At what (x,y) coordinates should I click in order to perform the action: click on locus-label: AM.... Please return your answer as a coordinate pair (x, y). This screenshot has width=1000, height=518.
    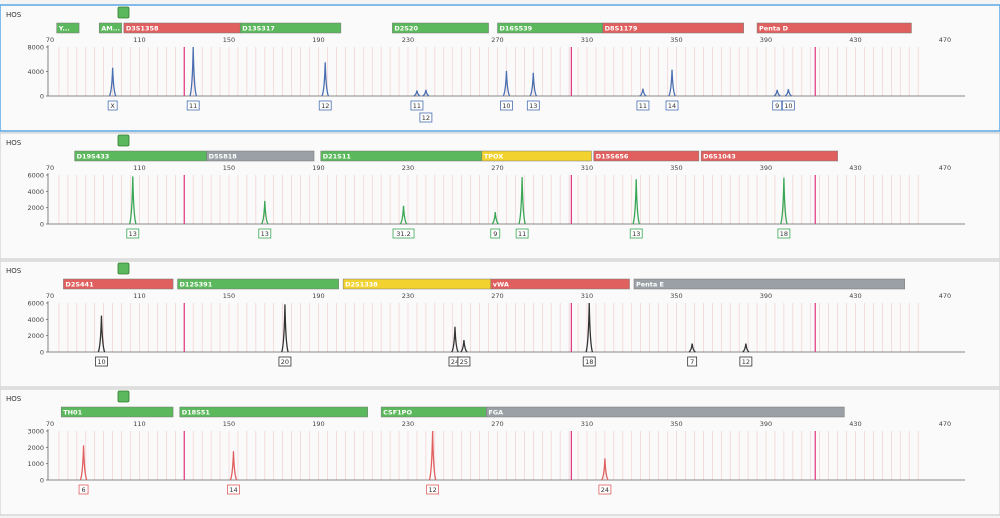
    Looking at the image, I should click on (110, 29).